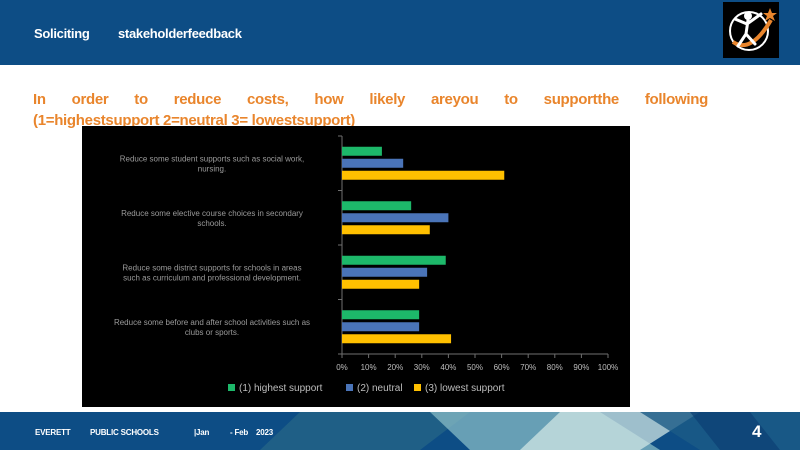 This screenshot has height=450, width=800. What do you see at coordinates (475, 367) in the screenshot?
I see `x-tick-label: 50%` at bounding box center [475, 367].